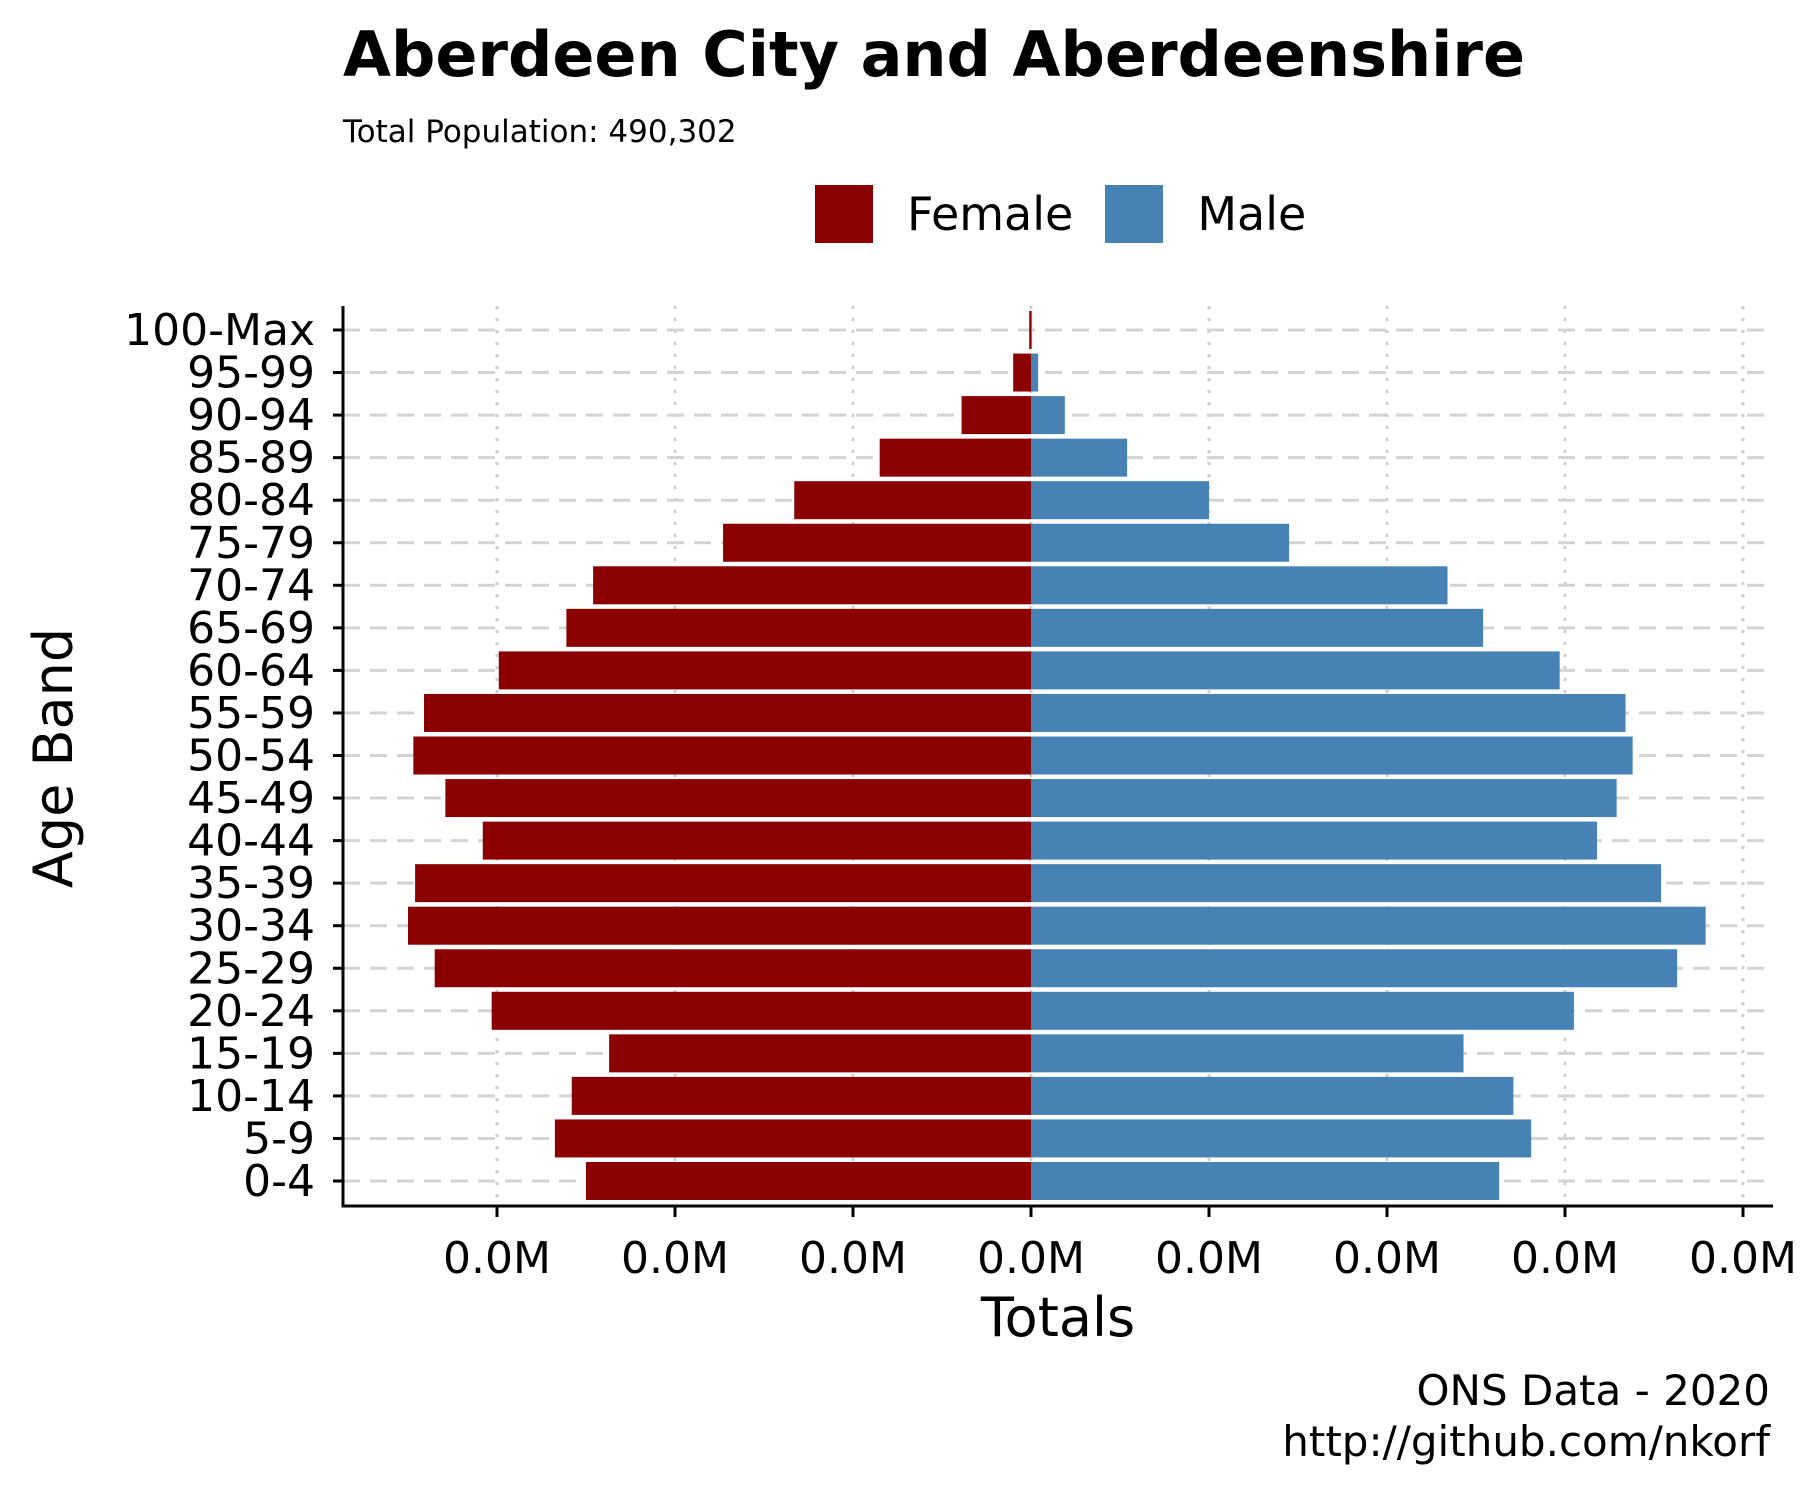 Image resolution: width=1800 pixels, height=1500 pixels. Describe the element at coordinates (990, 214) in the screenshot. I see `legend-label-female: Female` at that location.